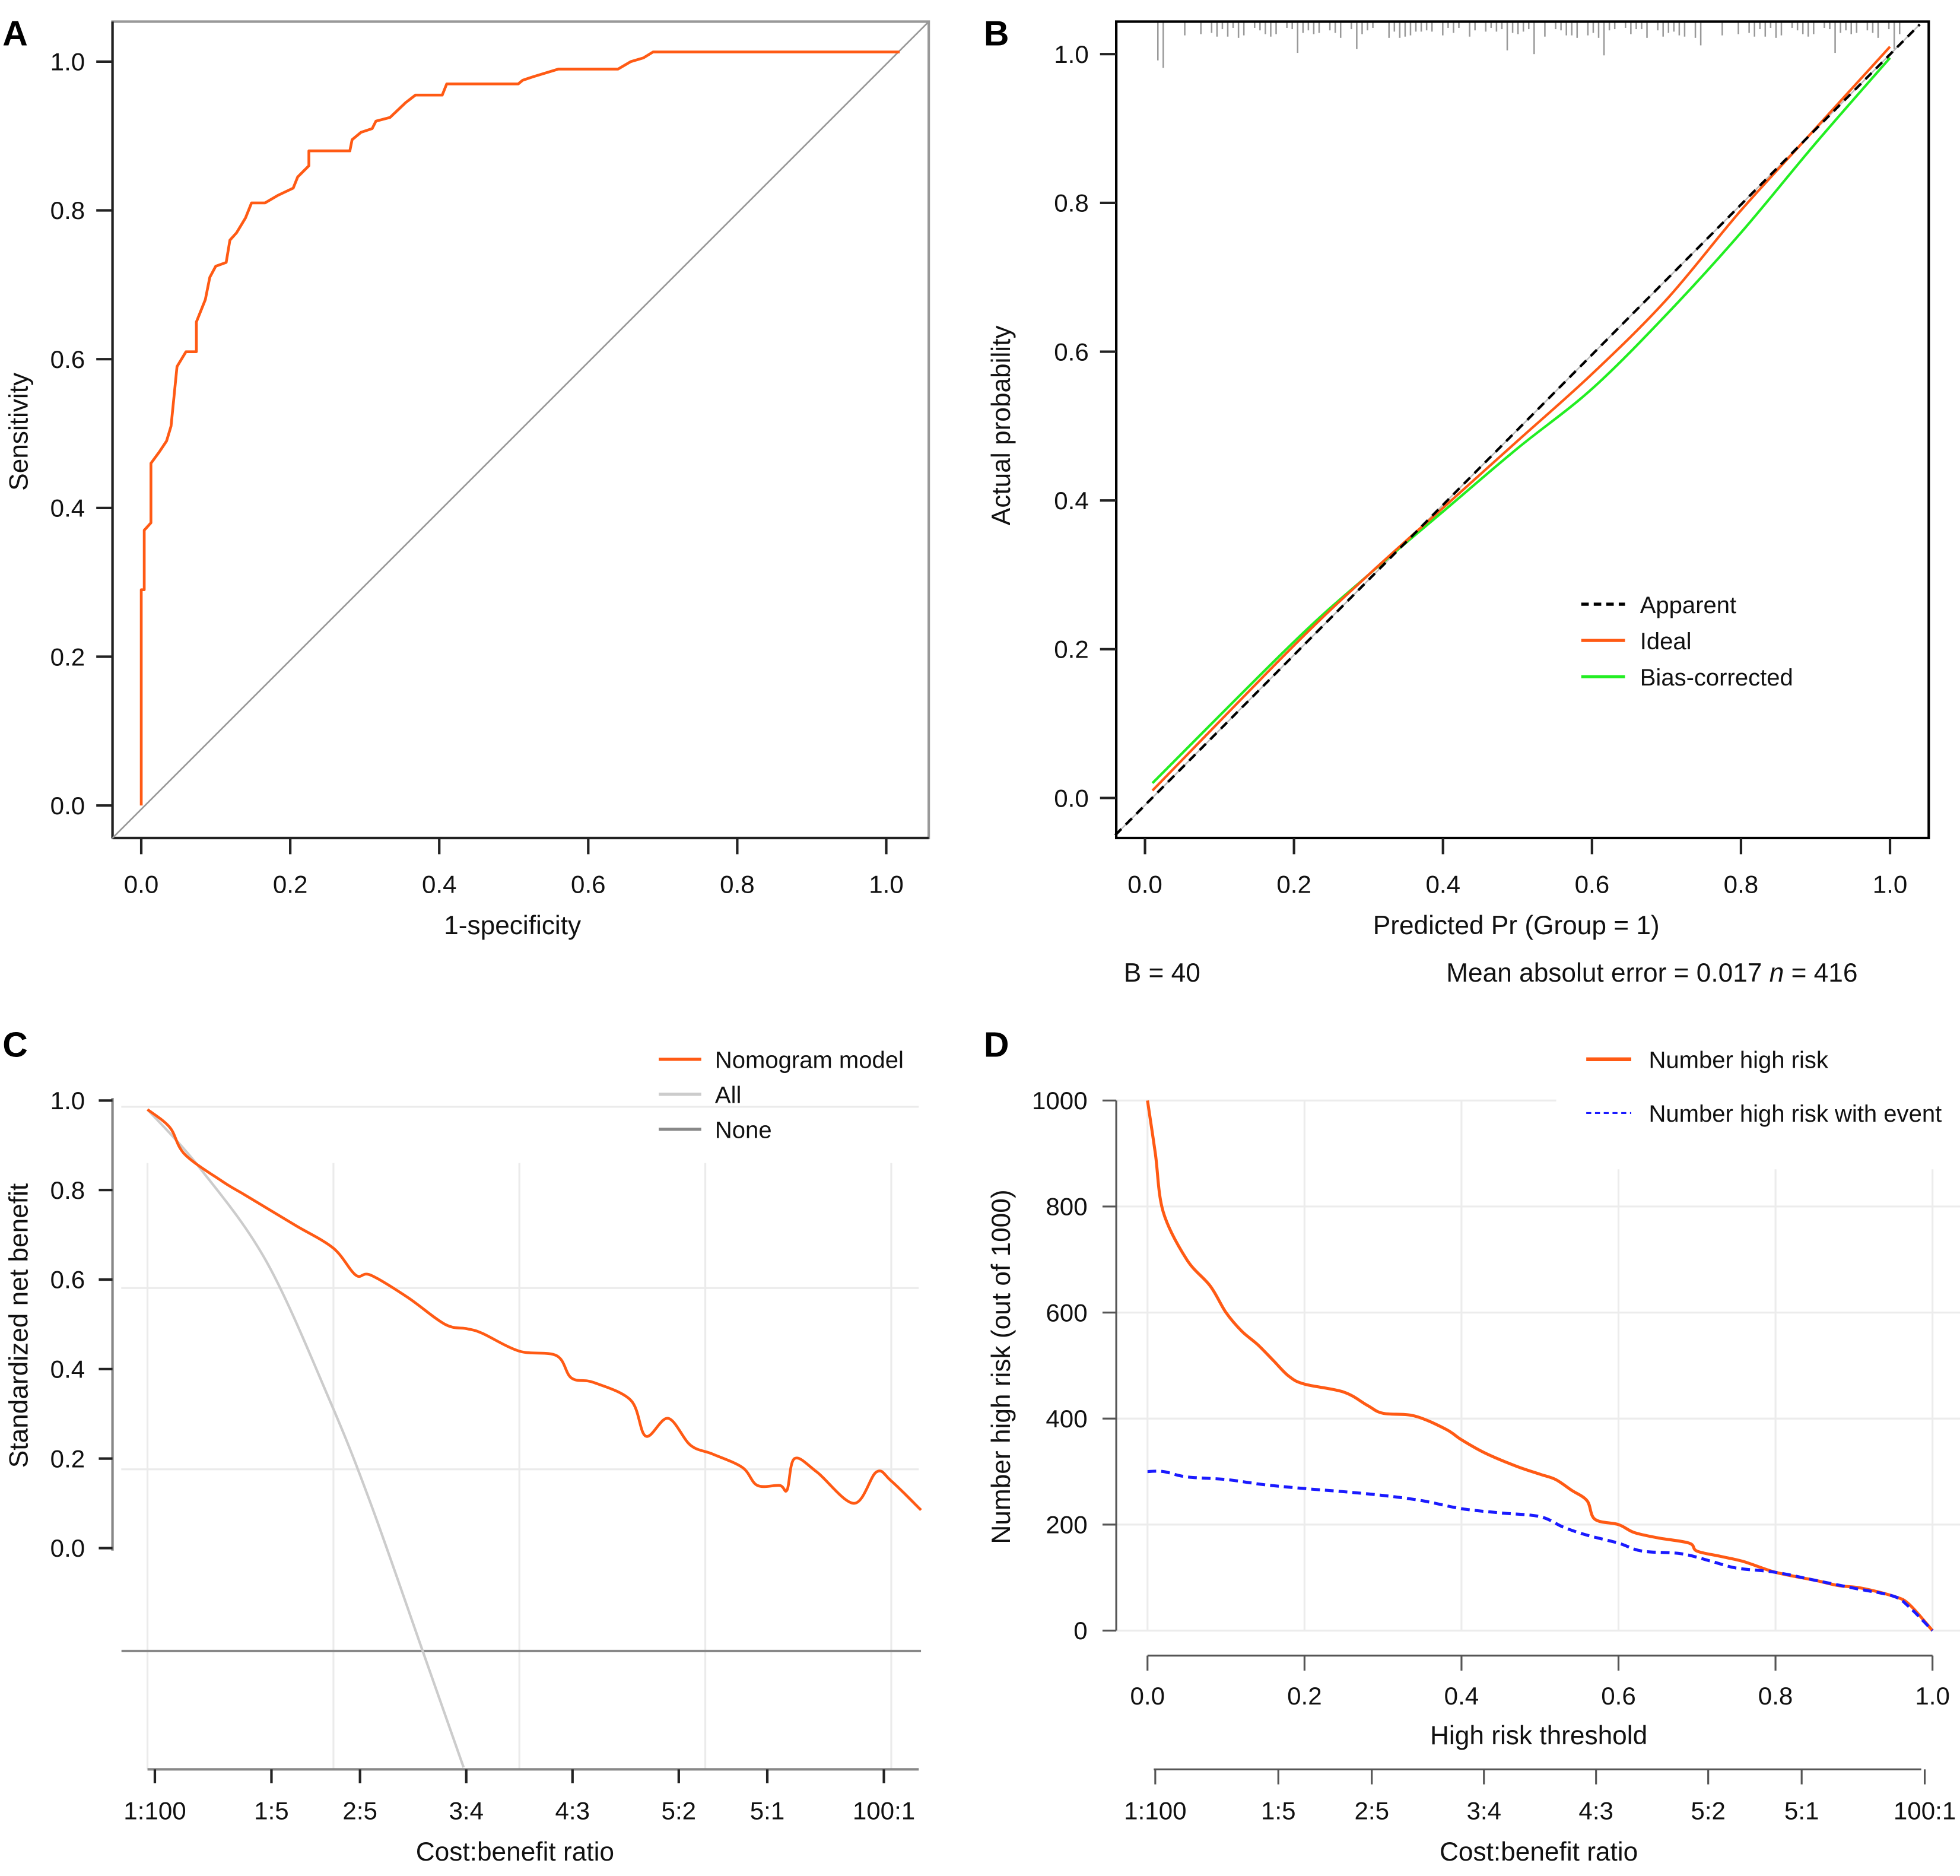 The image size is (1960, 1876). What do you see at coordinates (1066, 1419) in the screenshot?
I see `y-tick-label: 400` at bounding box center [1066, 1419].